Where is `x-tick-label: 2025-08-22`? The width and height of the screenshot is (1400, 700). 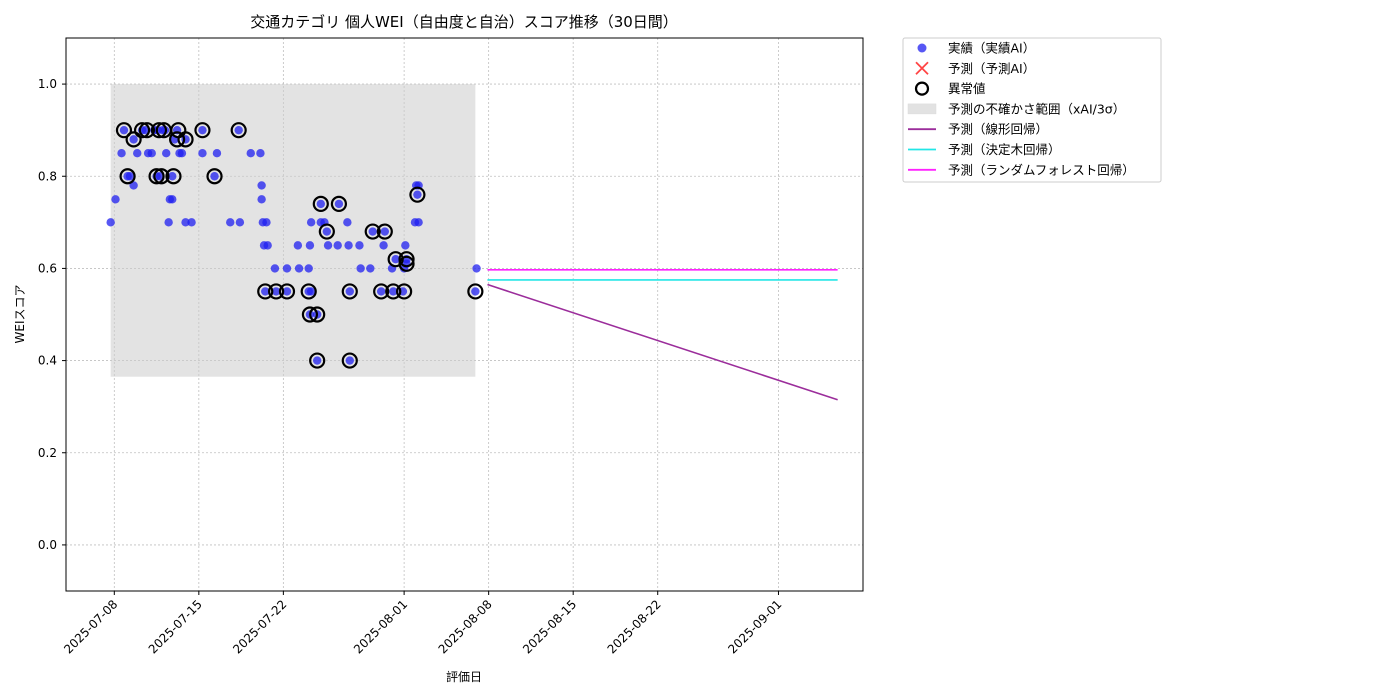 x-tick-label: 2025-08-22 is located at coordinates (634, 626).